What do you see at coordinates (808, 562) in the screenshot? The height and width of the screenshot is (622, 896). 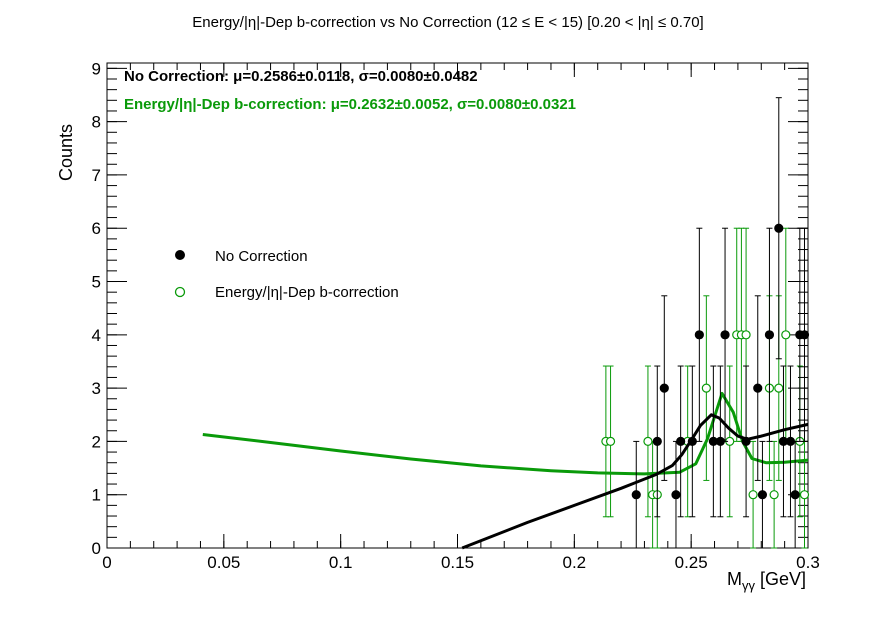 I see `x-tick-label: 0.3` at bounding box center [808, 562].